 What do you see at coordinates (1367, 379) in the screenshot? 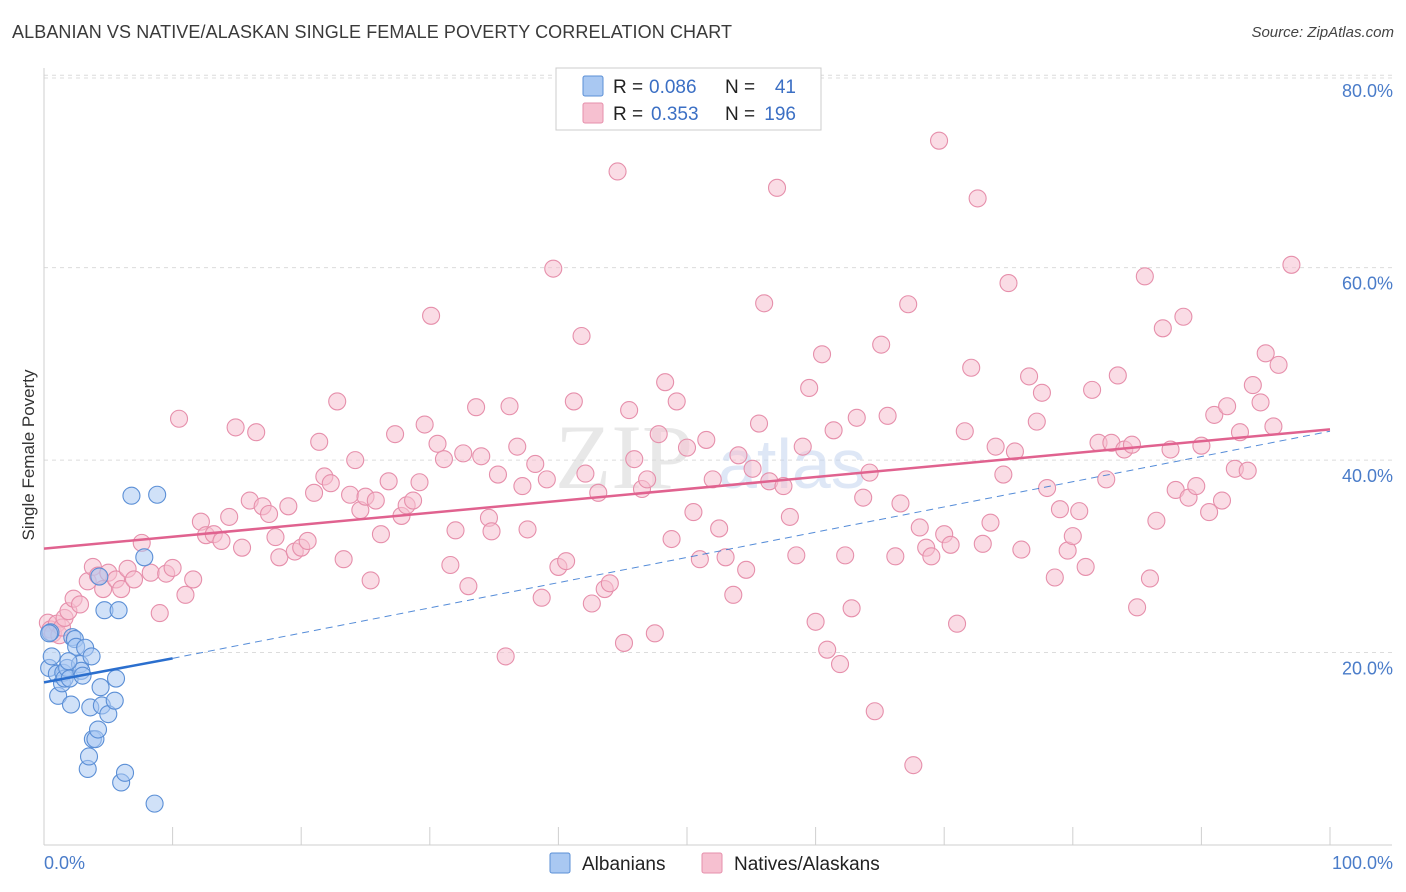
I see `y-axis-tick-labels: 20.0% 40.0% 60.0% 80.0%` at bounding box center [1367, 379].